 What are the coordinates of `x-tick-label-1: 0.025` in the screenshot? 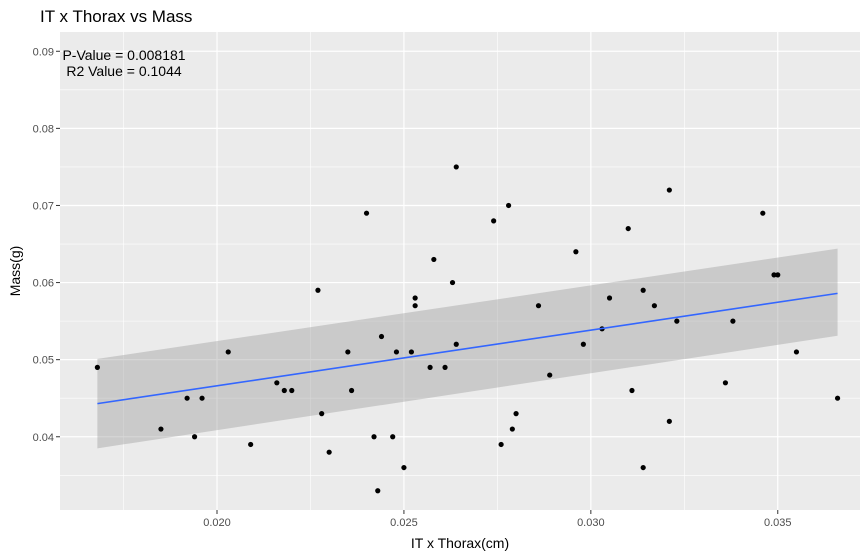 It's located at (404, 523).